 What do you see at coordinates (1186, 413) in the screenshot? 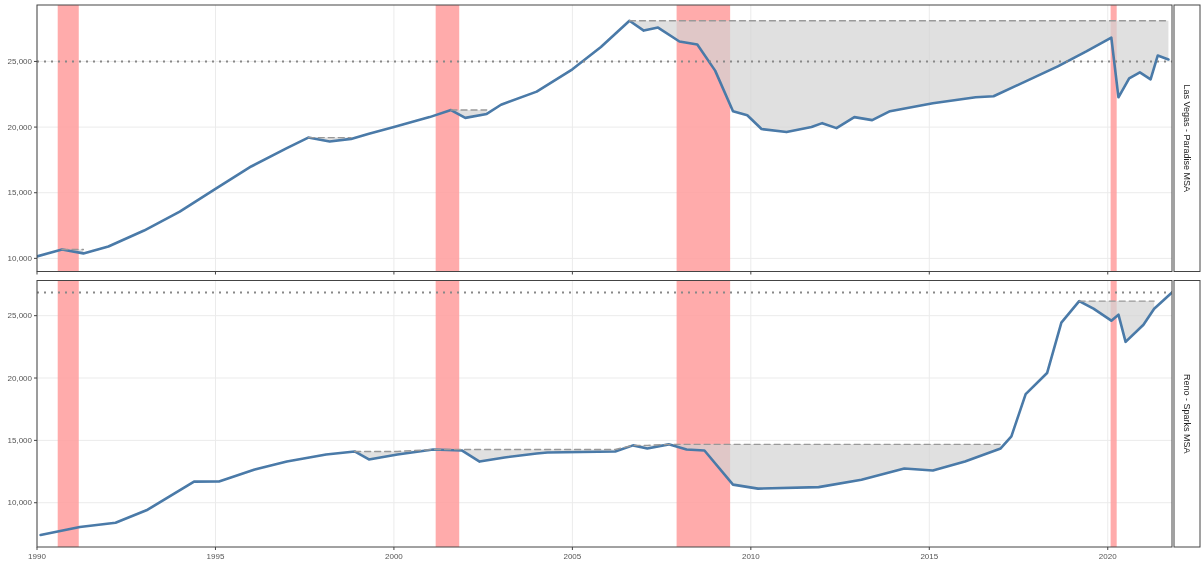
I see `y2-axis-title: Reno - Sparks MSA` at bounding box center [1186, 413].